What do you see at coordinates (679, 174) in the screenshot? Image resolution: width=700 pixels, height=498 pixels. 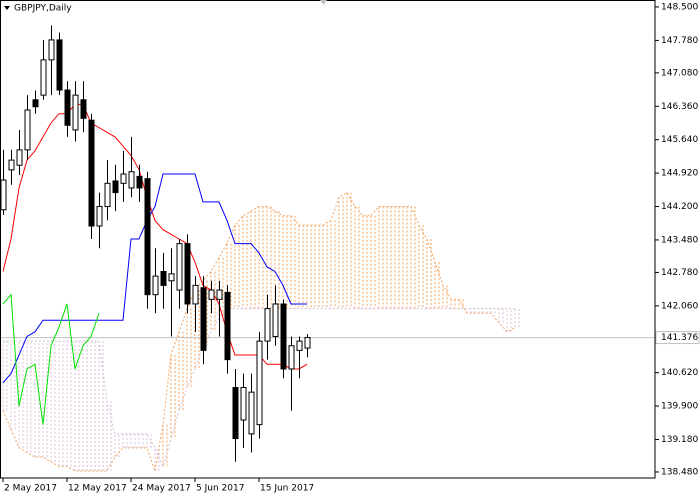 I see `y-tick-label: 144.920` at bounding box center [679, 174].